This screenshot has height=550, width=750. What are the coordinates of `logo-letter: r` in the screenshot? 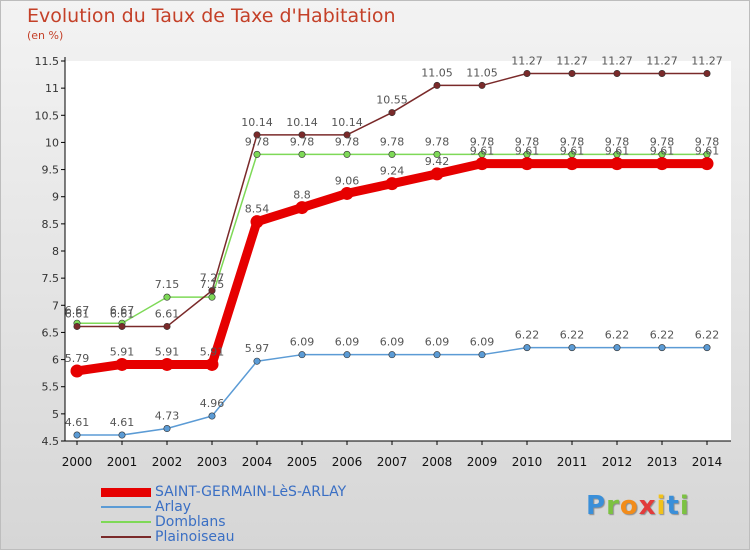 It's located at (613, 506).